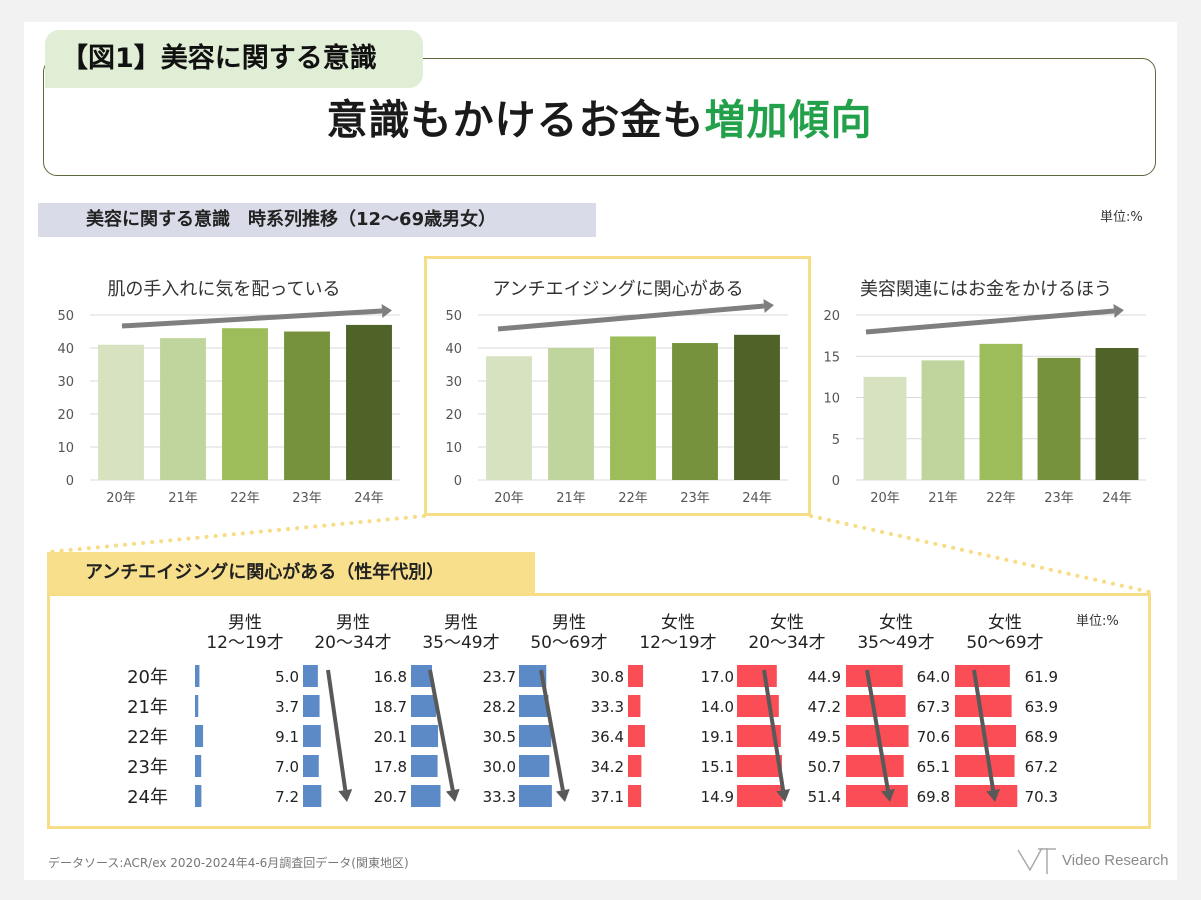  I want to click on chart-skin-care-svg: 0 10 20 30 40 50 20年 21年 22年 23年 24年, so click(228, 405).